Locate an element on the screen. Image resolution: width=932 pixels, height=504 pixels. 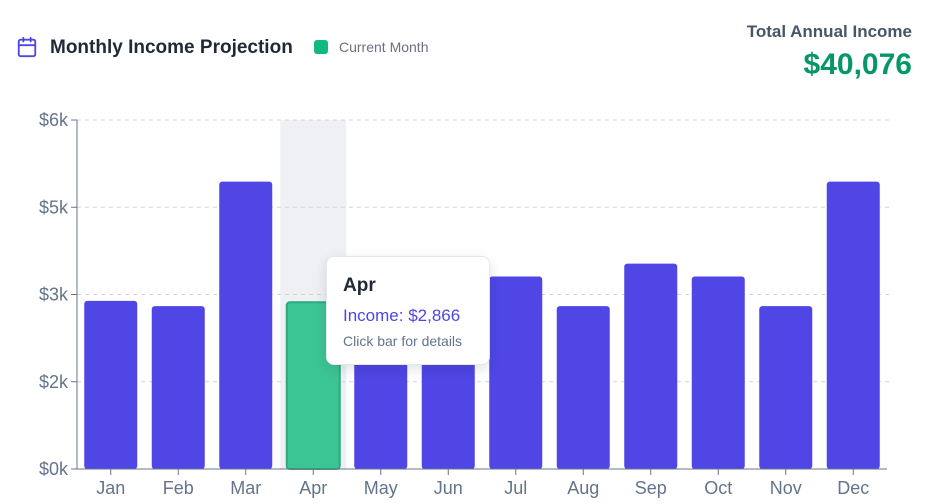
legend: Current Month is located at coordinates (371, 47).